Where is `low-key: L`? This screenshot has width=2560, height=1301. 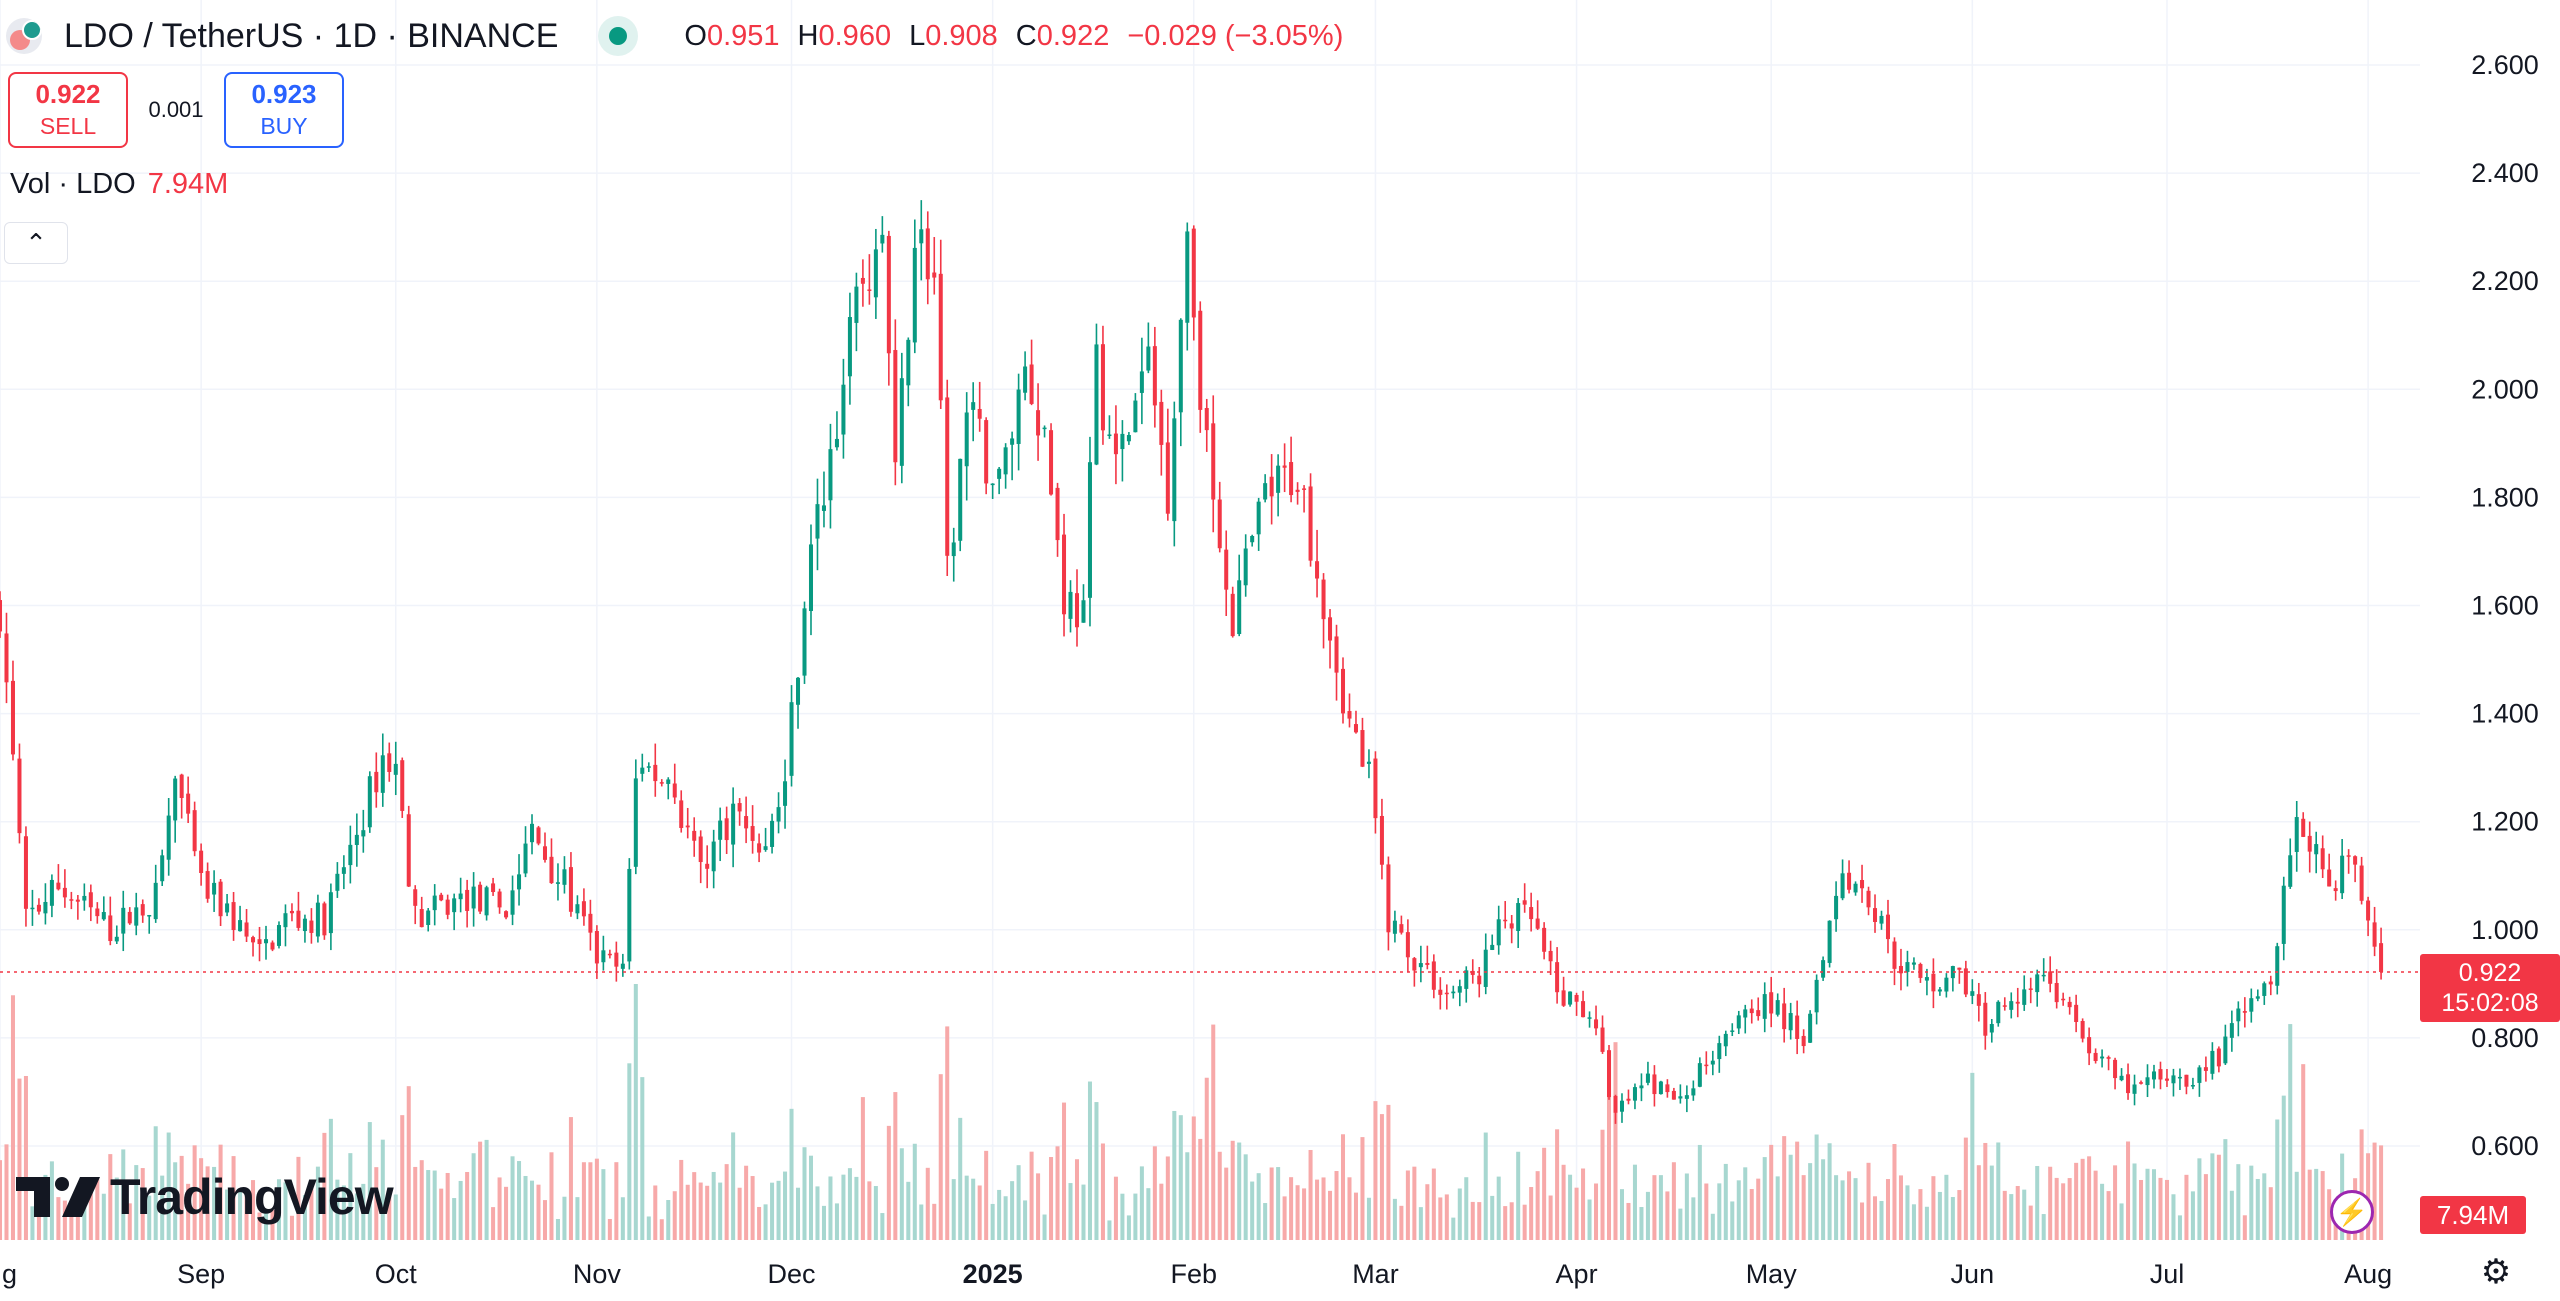 low-key: L is located at coordinates (917, 35).